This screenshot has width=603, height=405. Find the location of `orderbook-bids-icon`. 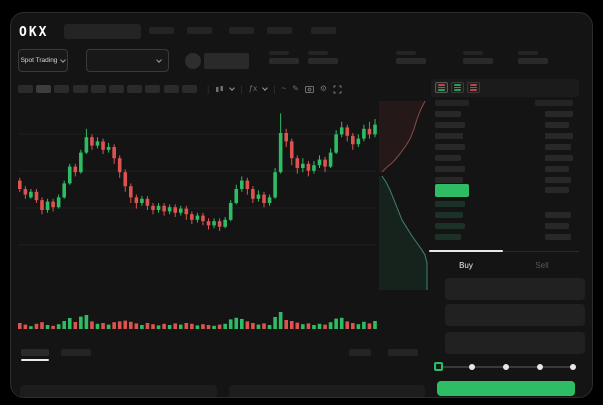

orderbook-bids-icon is located at coordinates (457, 87).